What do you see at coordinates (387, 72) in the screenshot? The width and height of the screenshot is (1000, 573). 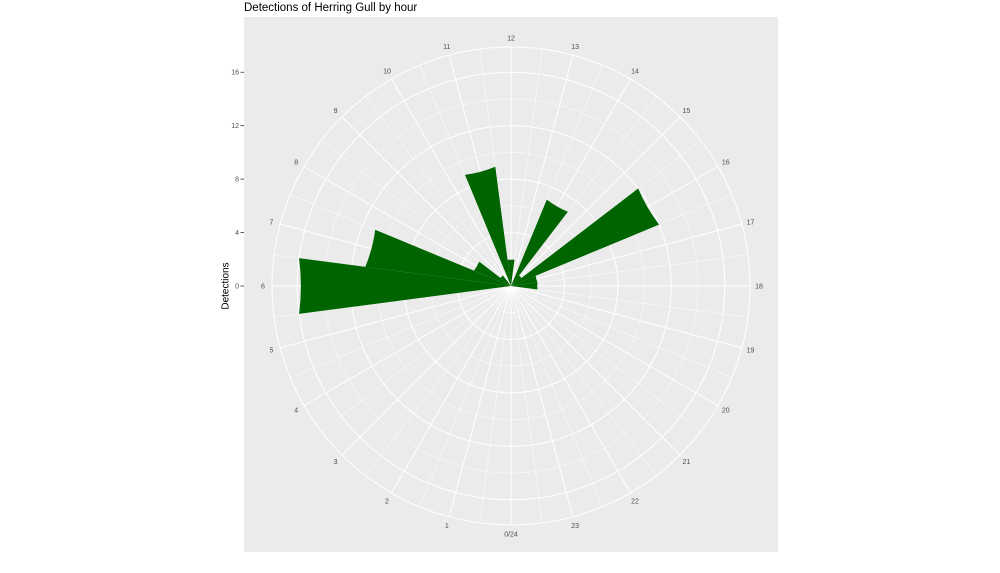 I see `hour-label: 10` at bounding box center [387, 72].